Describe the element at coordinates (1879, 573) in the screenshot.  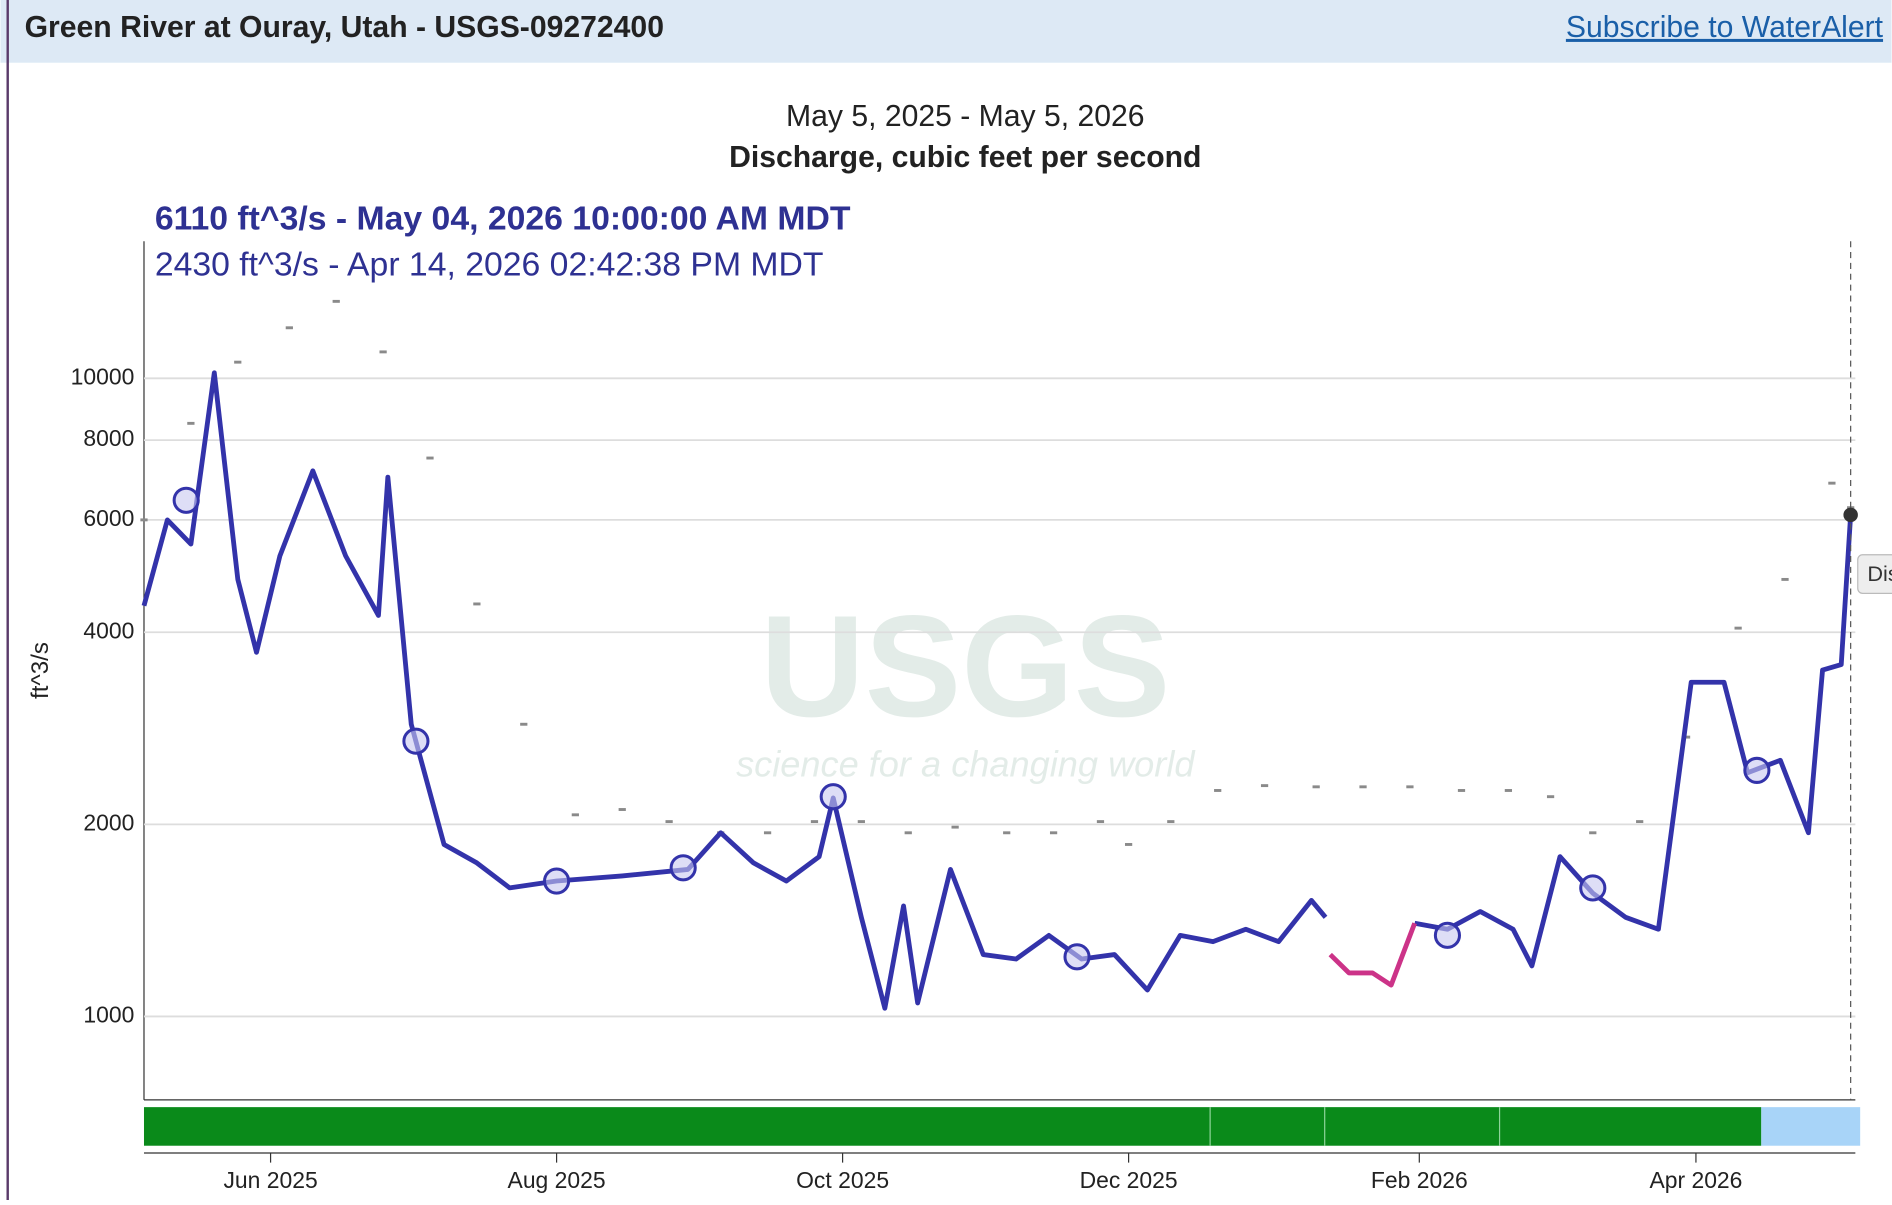
I see `side-tooltip-text: Dis` at that location.